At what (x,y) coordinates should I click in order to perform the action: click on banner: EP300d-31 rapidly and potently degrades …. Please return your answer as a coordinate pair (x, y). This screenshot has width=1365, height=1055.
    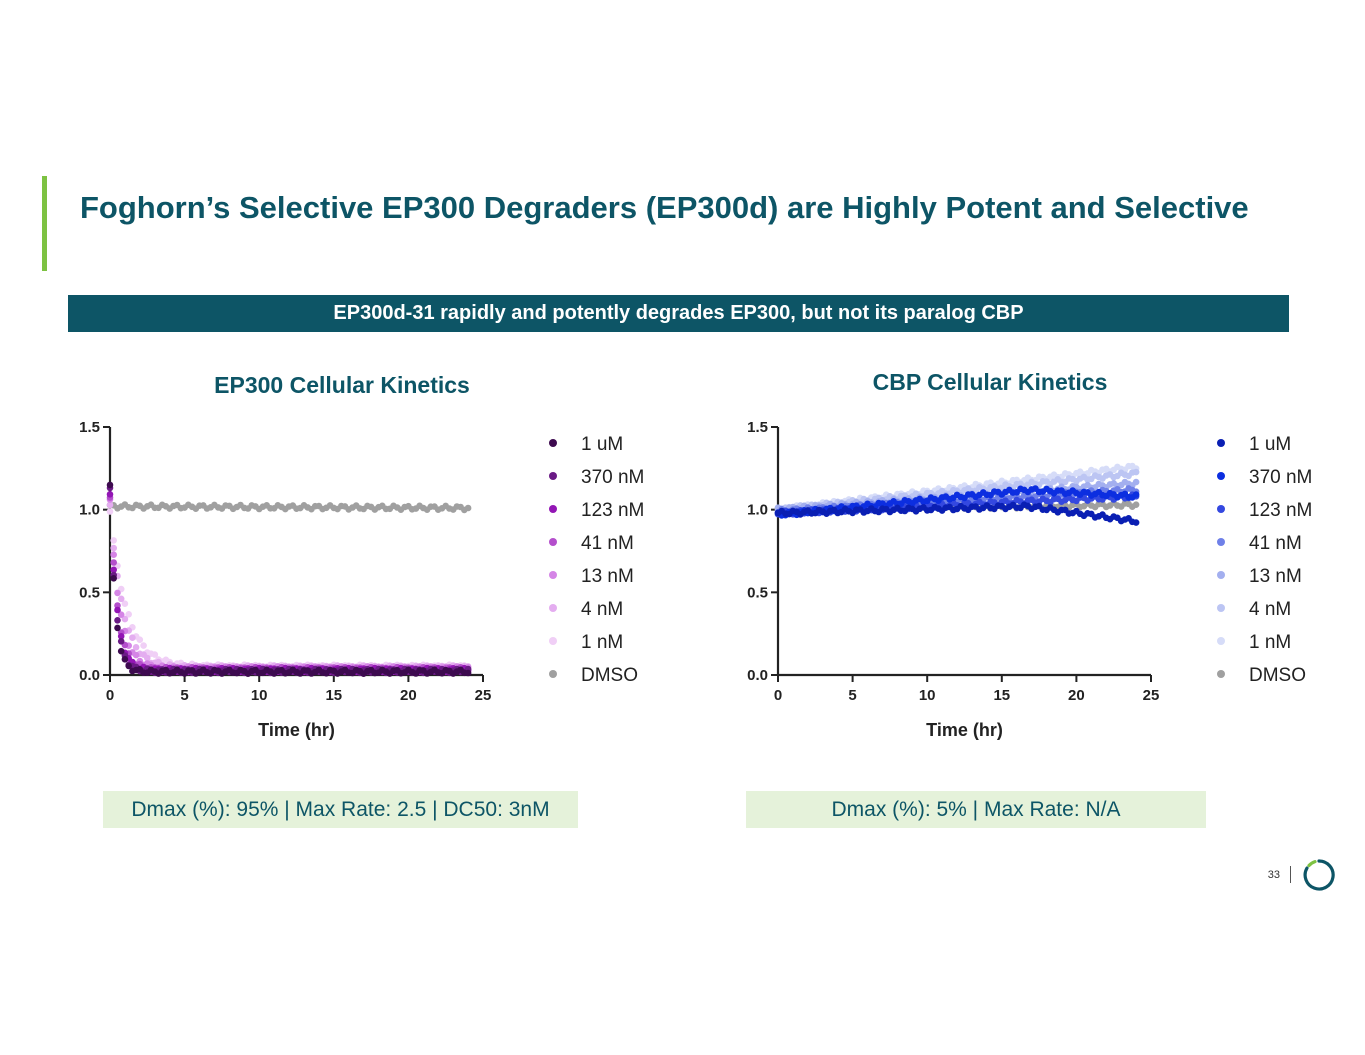
    Looking at the image, I should click on (678, 313).